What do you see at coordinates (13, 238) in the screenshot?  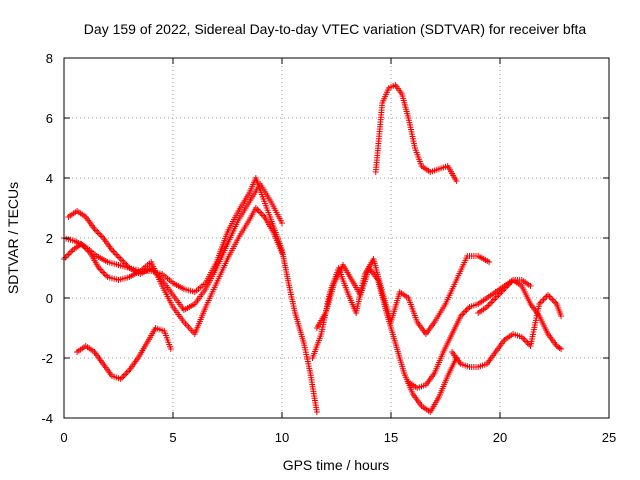 I see `y-axis-title: SDTVAR / TECUs` at bounding box center [13, 238].